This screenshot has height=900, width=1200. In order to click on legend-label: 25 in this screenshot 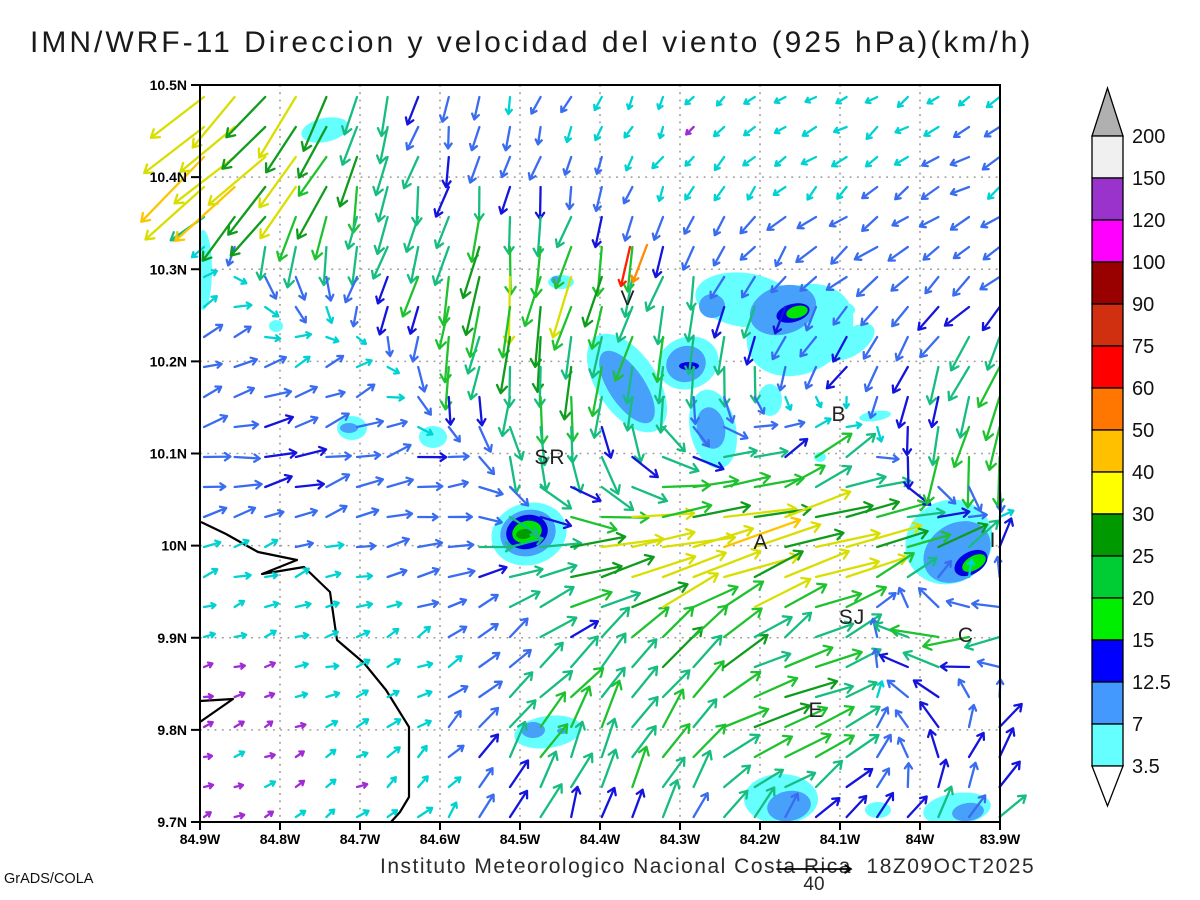, I will do `click(1143, 557)`.